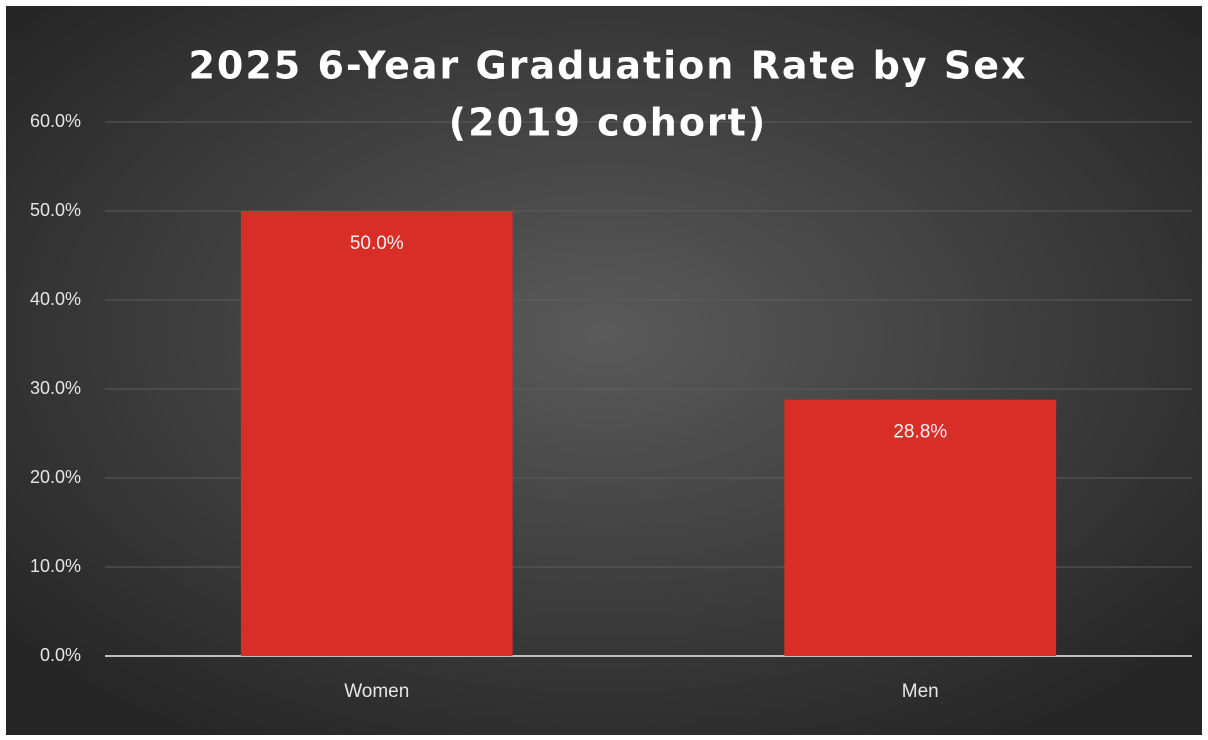  What do you see at coordinates (55, 299) in the screenshot?
I see `y-tick-label: 40.0%` at bounding box center [55, 299].